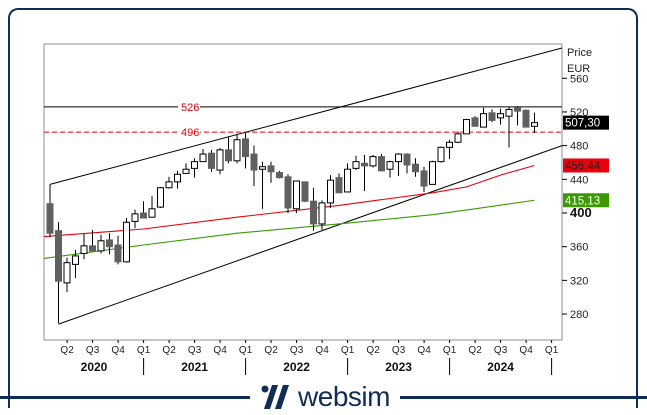 This screenshot has width=647, height=415. What do you see at coordinates (398, 367) in the screenshot?
I see `year-label: 2023` at bounding box center [398, 367].